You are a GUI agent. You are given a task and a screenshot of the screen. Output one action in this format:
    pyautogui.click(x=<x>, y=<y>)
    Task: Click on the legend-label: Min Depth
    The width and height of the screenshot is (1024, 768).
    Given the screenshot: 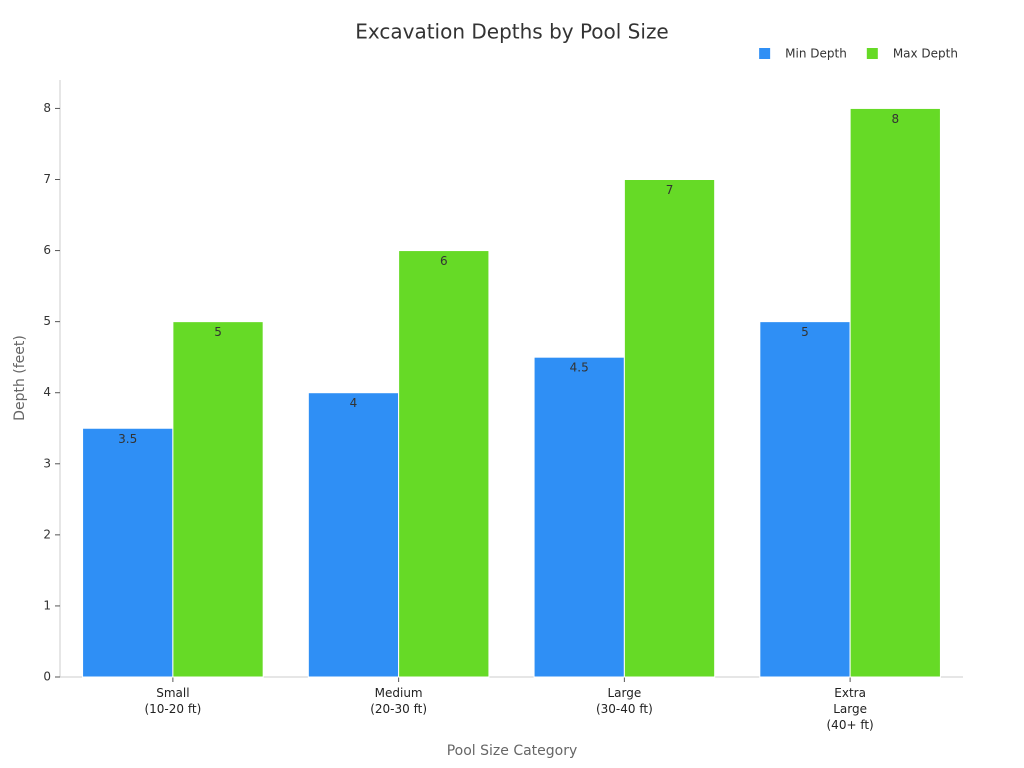 What is the action you would take?
    pyautogui.click(x=816, y=54)
    